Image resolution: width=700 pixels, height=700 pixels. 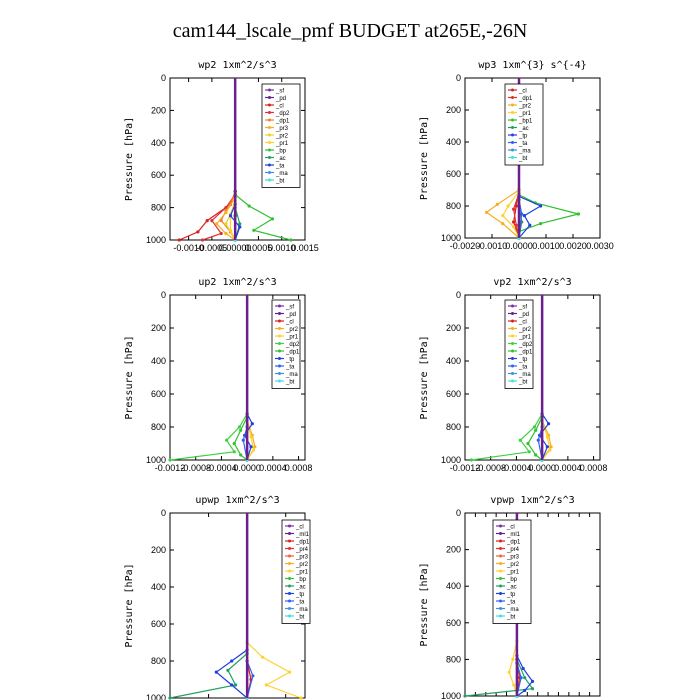 I want to click on legend-label: _tp, so click(x=511, y=595).